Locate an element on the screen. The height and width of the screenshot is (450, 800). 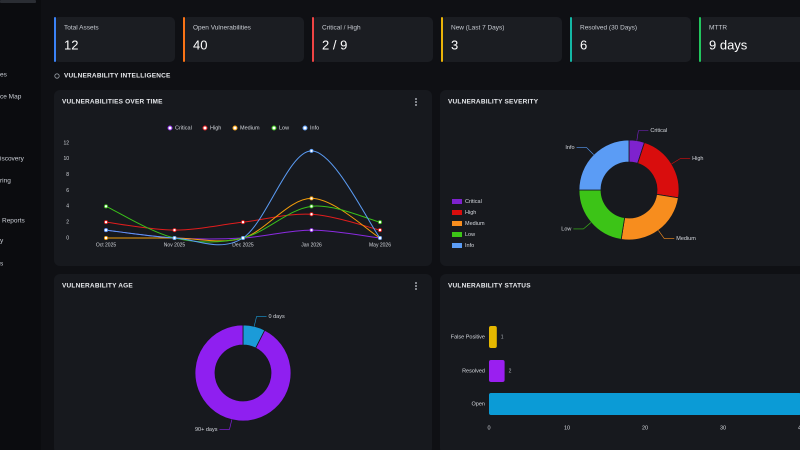
x-tick-label: Dec 2025 is located at coordinates (243, 245).